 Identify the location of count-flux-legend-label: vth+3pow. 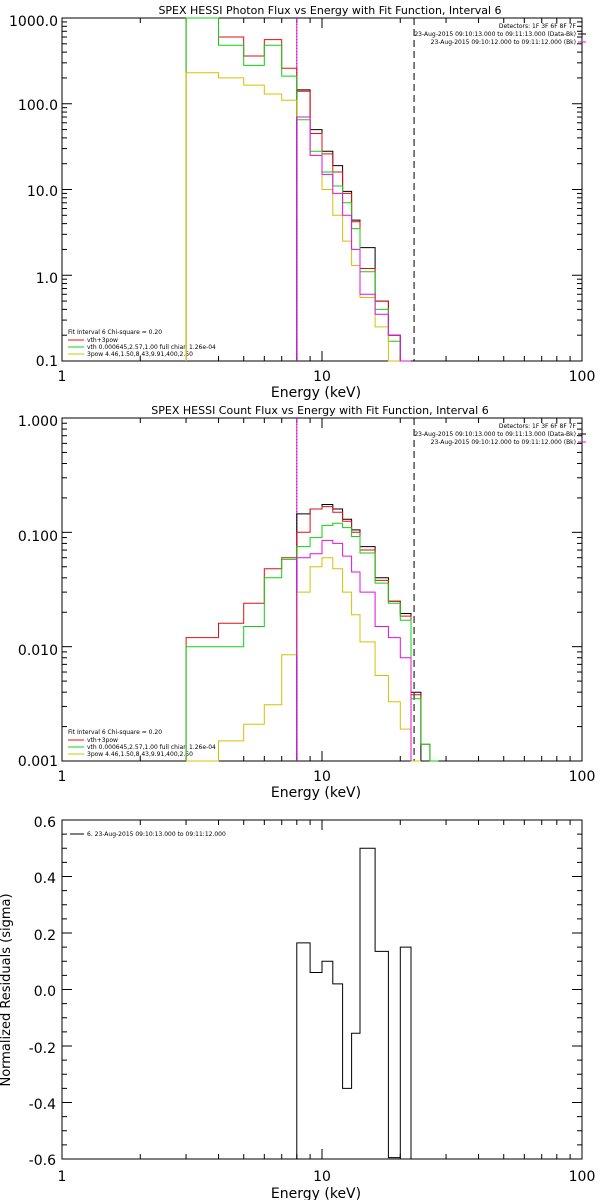
(102, 740).